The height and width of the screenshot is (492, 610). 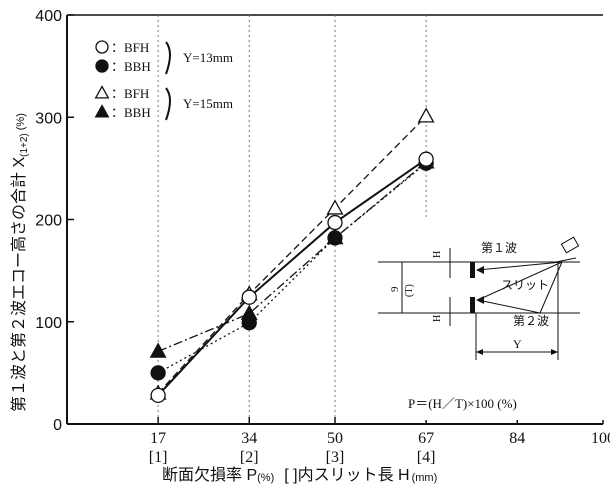 What do you see at coordinates (130, 93) in the screenshot?
I see `legend-label-bfh-15: ：BFH` at bounding box center [130, 93].